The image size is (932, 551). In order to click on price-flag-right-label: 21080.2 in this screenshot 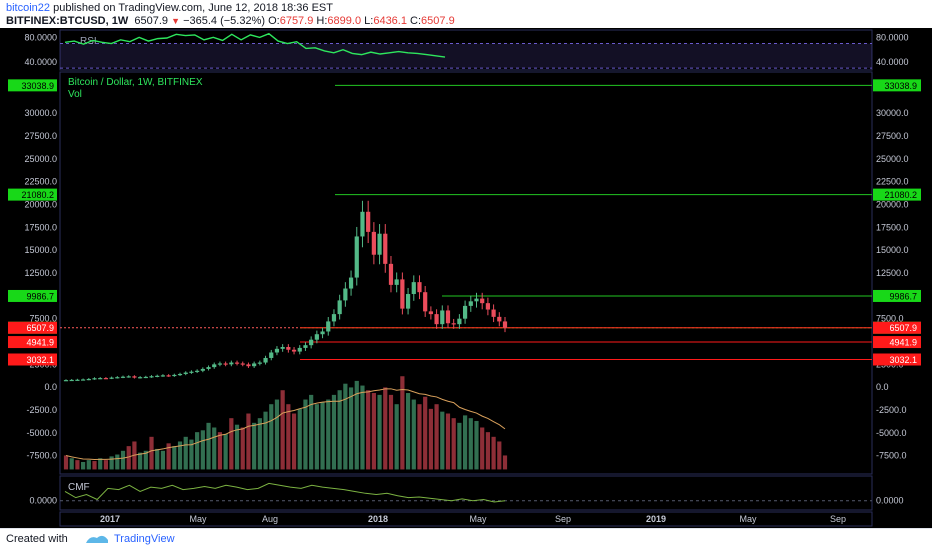, I will do `click(900, 195)`.